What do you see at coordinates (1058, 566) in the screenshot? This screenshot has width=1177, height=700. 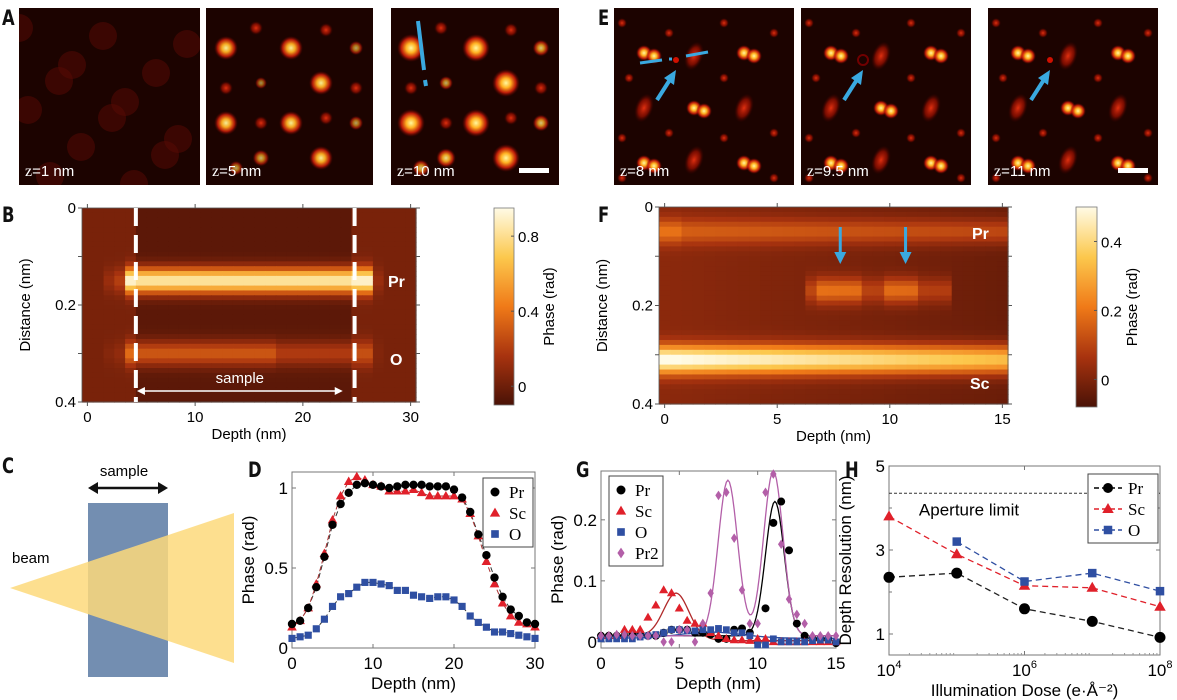 I see `series-line-o` at bounding box center [1058, 566].